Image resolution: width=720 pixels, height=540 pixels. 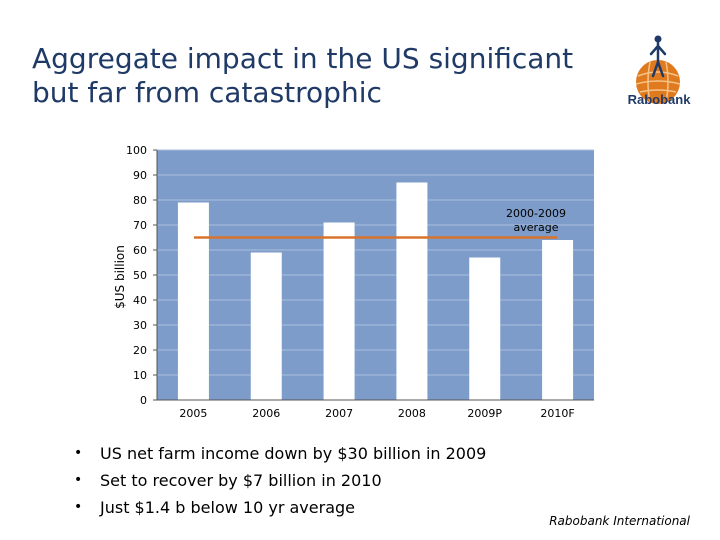 I want to click on bullet-item: • Set to recover by $7 billion in 2010, so click(x=280, y=480).